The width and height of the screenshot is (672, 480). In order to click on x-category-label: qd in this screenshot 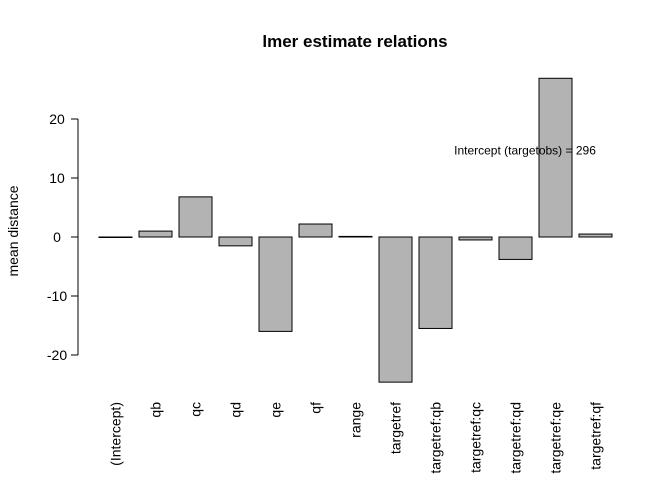, I will do `click(236, 410)`.